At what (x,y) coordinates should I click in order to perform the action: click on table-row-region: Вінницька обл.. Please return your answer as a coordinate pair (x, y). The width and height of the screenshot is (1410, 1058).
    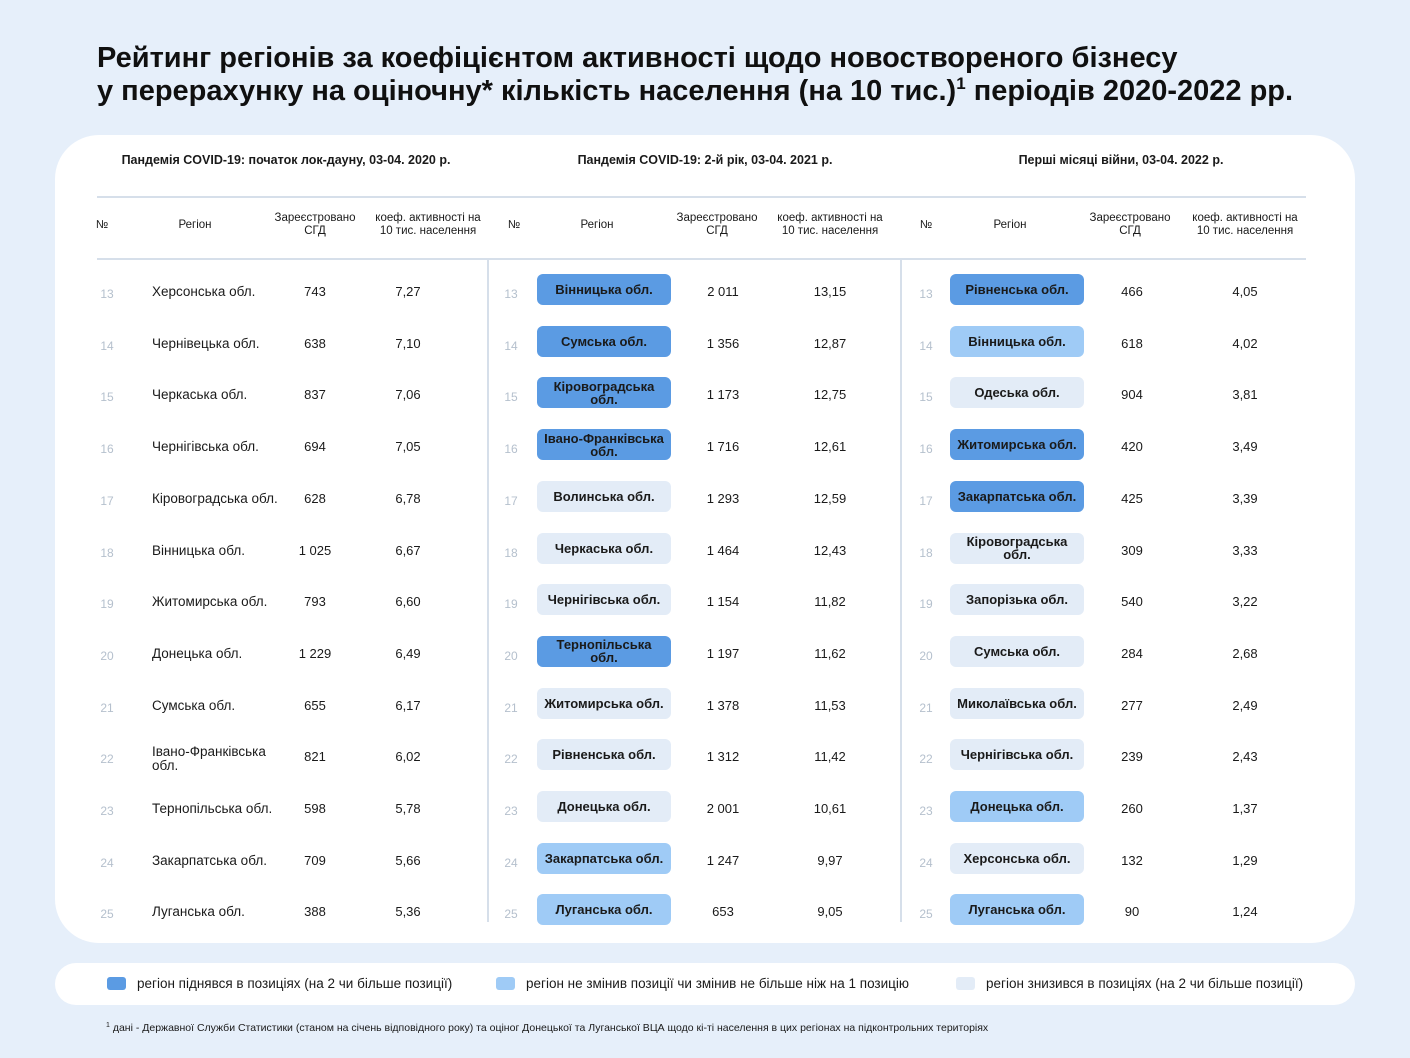
    Looking at the image, I should click on (198, 550).